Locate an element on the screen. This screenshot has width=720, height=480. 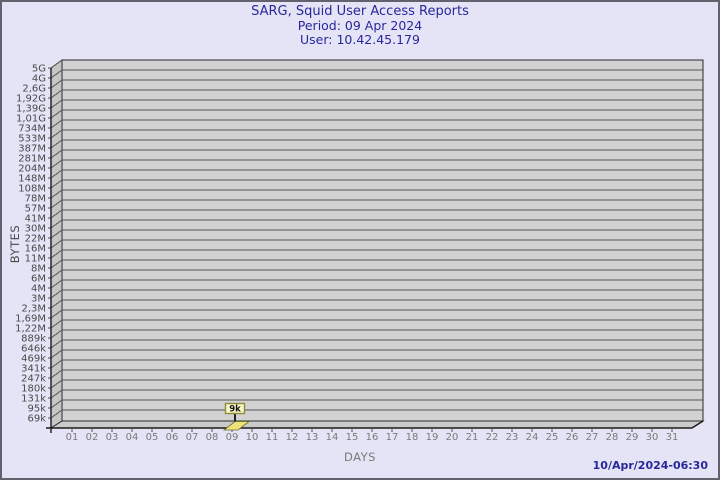
svg-text: 2,3M is located at coordinates (33, 309).